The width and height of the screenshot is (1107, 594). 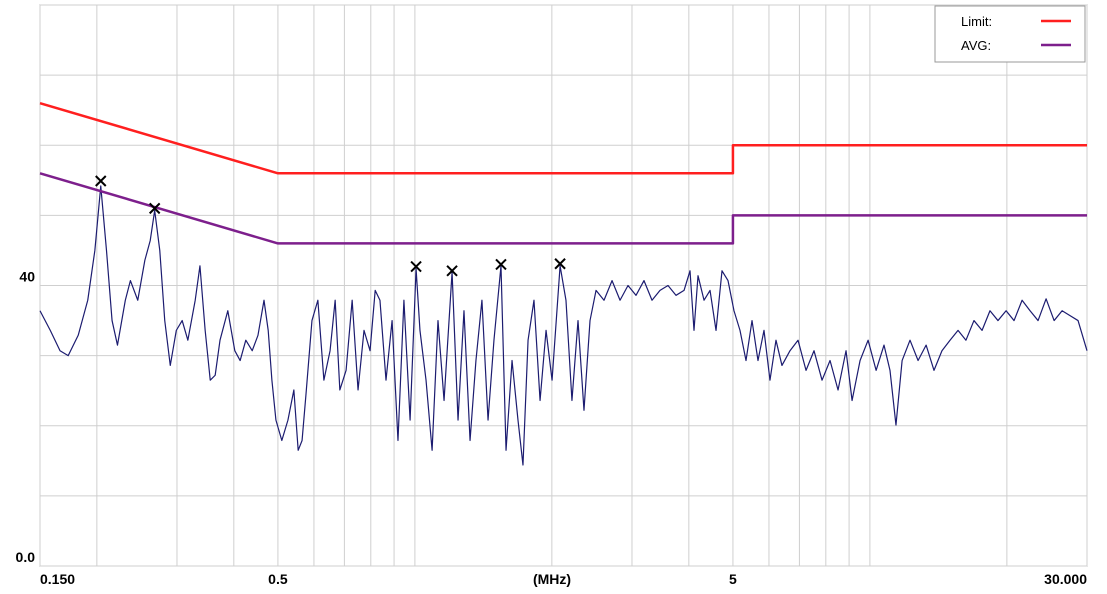 I want to click on x-tick-label: 0.5, so click(x=278, y=579).